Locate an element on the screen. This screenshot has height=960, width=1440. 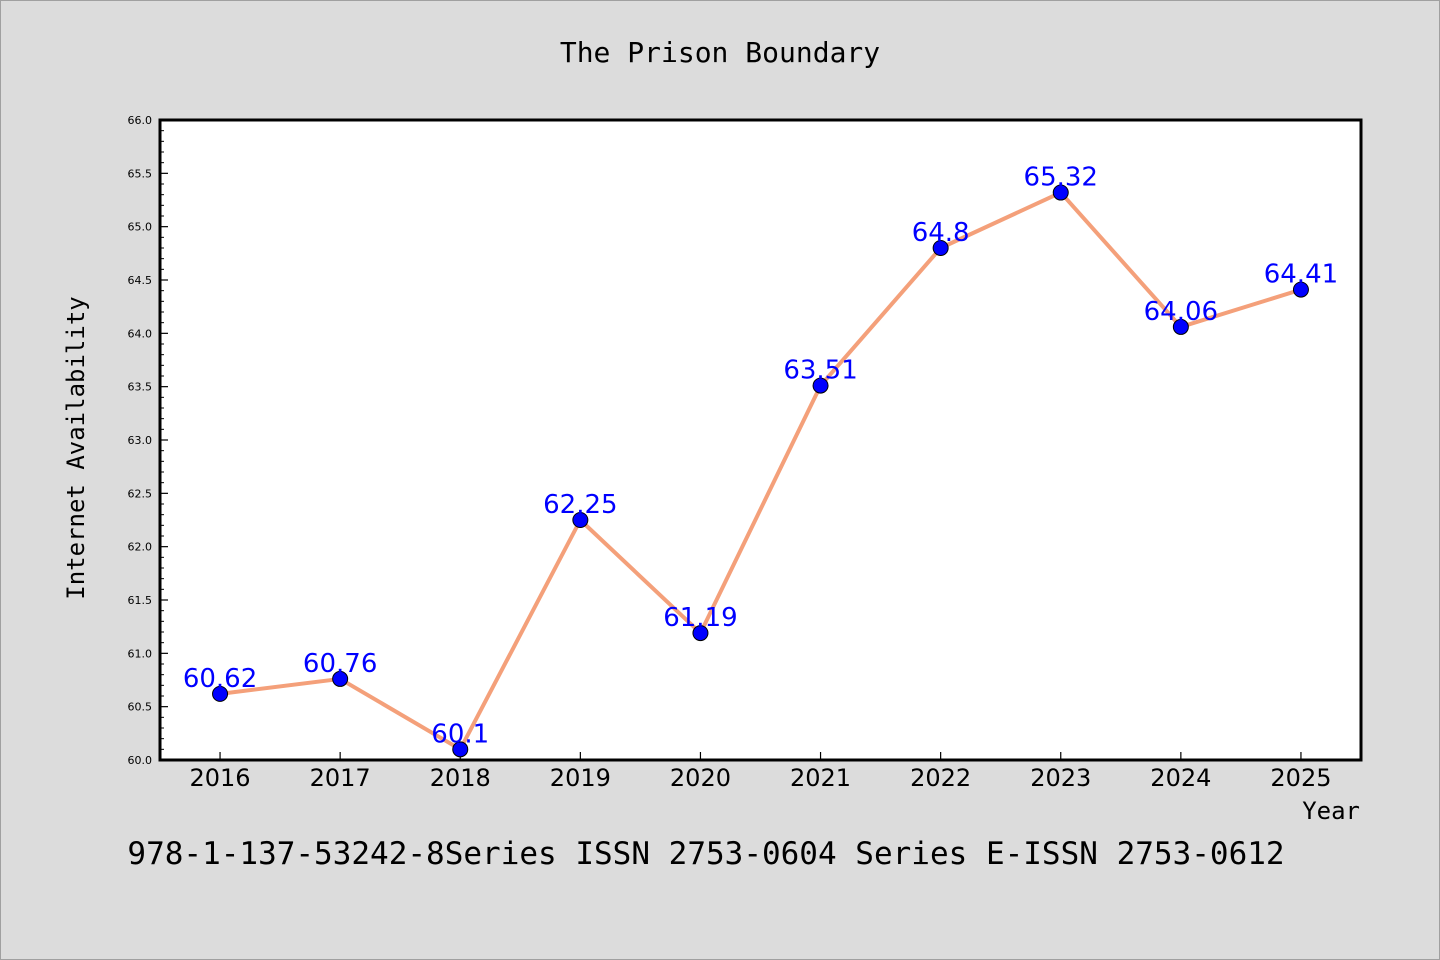
y-tick-label: 65.0 is located at coordinates (140, 227).